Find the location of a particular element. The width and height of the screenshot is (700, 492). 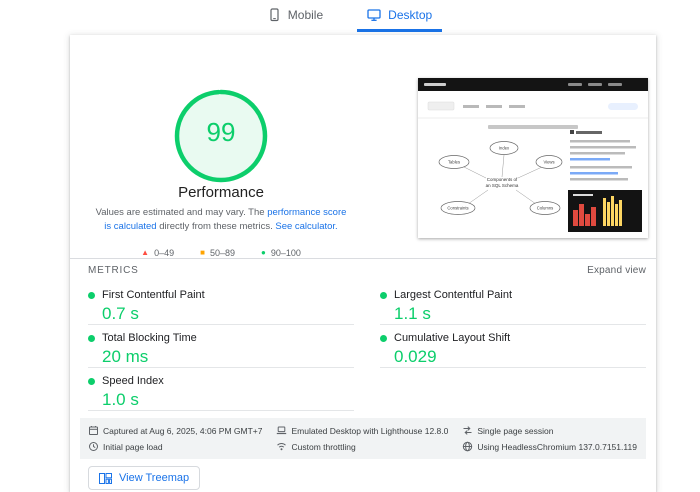

mobile-icon is located at coordinates (274, 14).